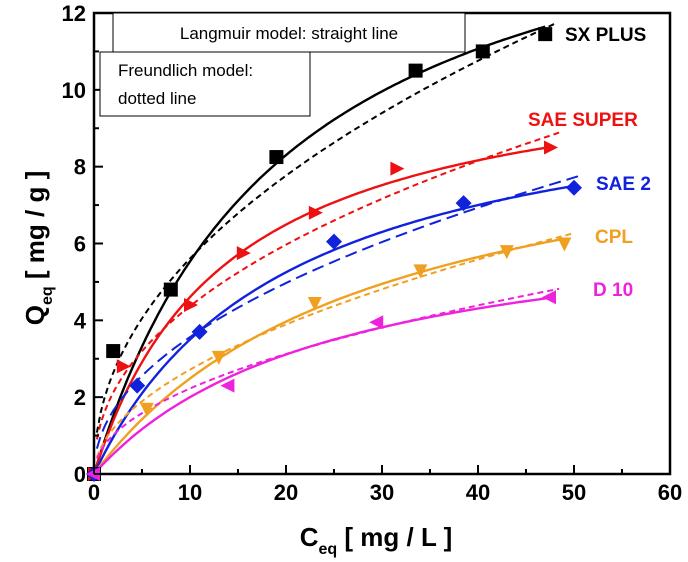 The width and height of the screenshot is (688, 562). I want to click on freundlich-note-line2: dotted line, so click(157, 98).